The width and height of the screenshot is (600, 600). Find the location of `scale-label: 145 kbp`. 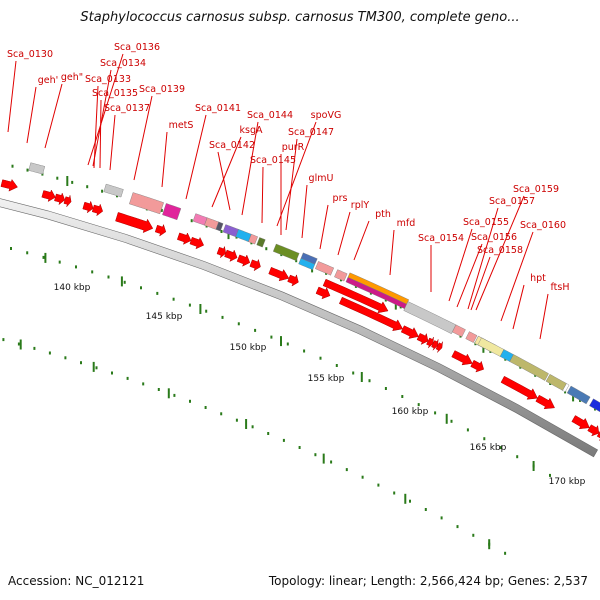

scale-label: 145 kbp is located at coordinates (164, 317).